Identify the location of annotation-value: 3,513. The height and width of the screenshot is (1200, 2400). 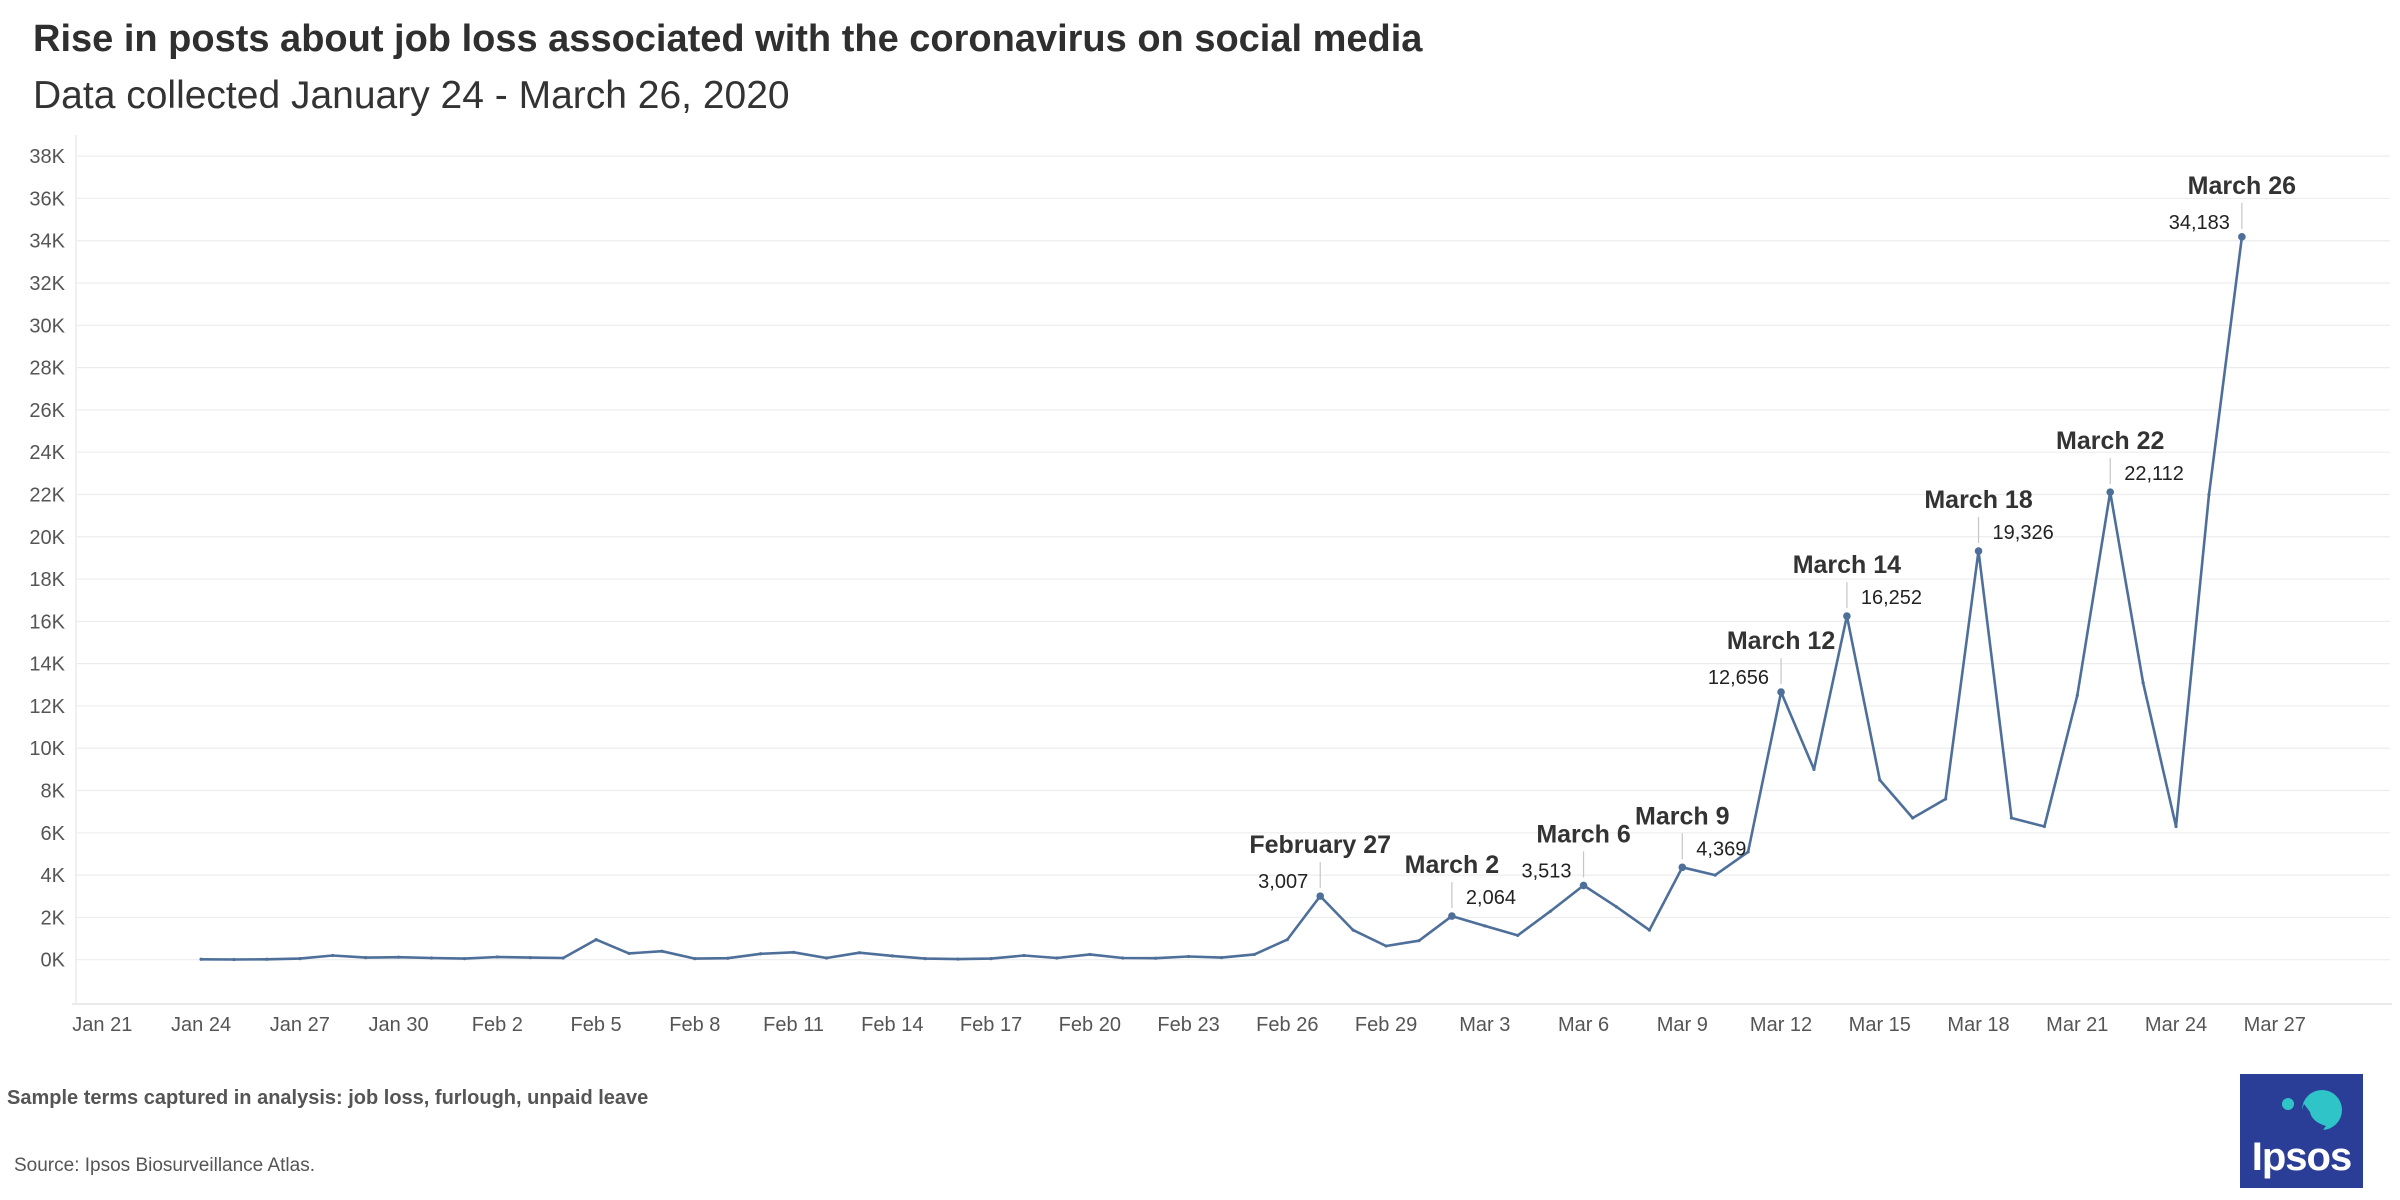
(1546, 871).